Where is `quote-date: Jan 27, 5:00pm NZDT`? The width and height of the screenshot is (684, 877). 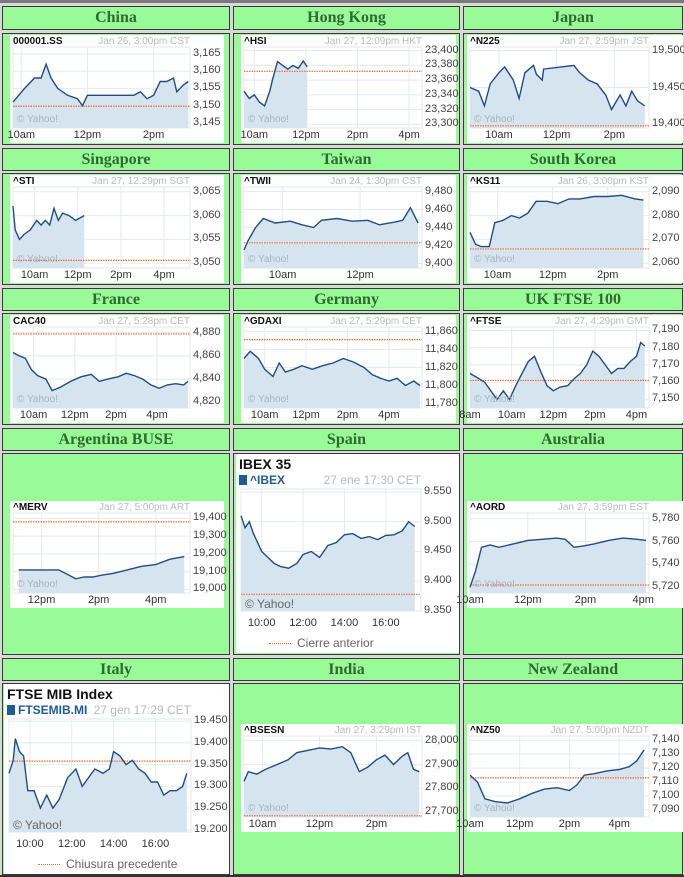 quote-date: Jan 27, 5:00pm NZDT is located at coordinates (599, 730).